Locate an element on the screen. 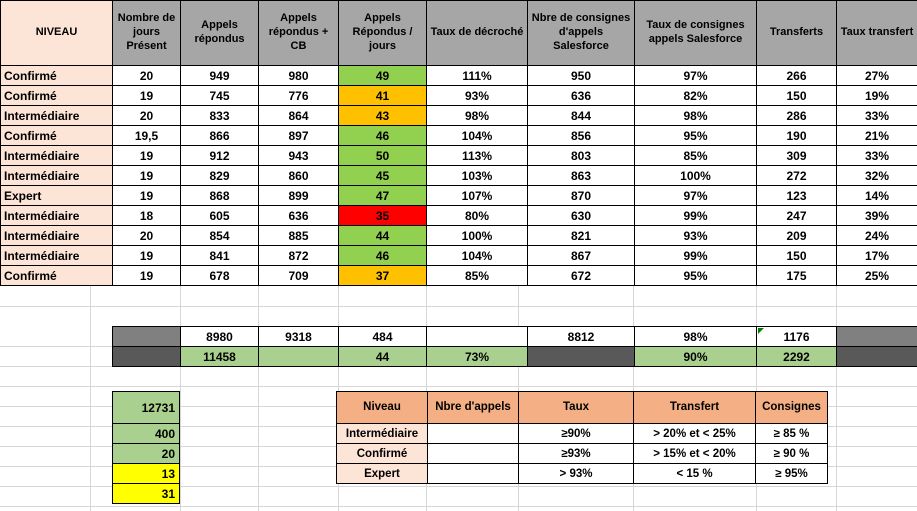 This screenshot has width=917, height=511. column-header-cell: Taux de décroché is located at coordinates (477, 33).